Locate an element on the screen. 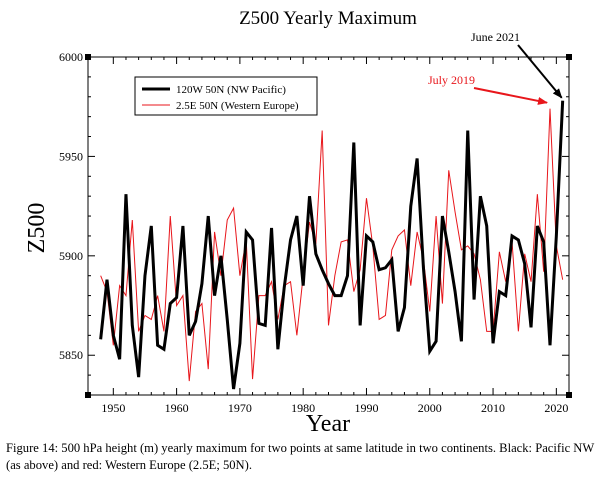  y-tick-label: 5850 is located at coordinates (71, 355).